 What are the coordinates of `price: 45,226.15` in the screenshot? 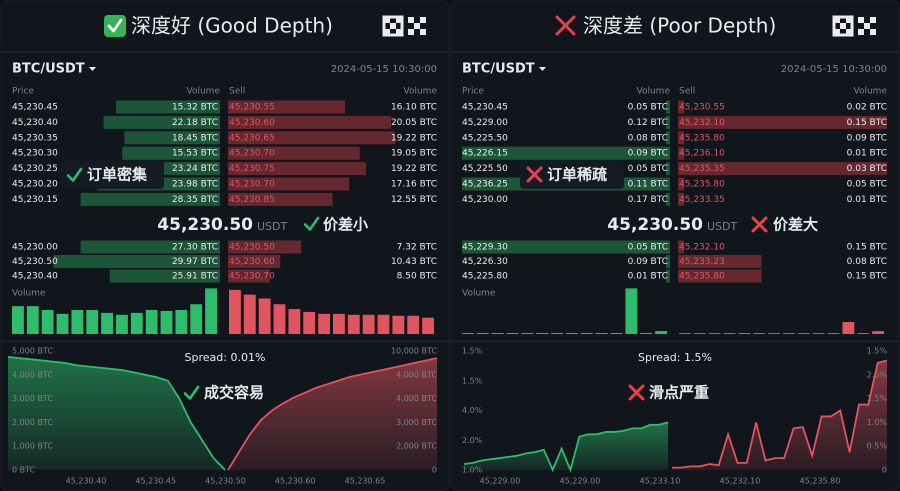 It's located at (485, 154).